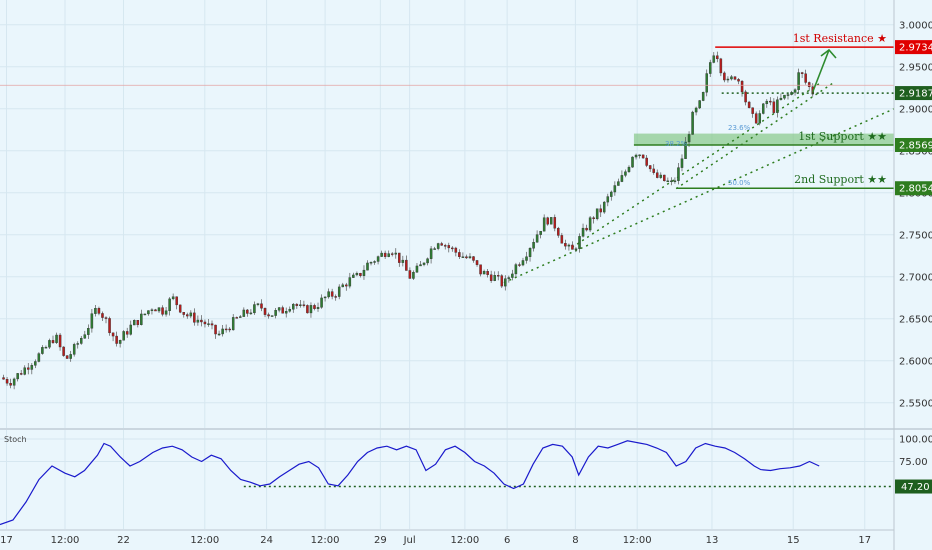 The width and height of the screenshot is (932, 550). I want to click on time-tick-label: 22, so click(123, 540).